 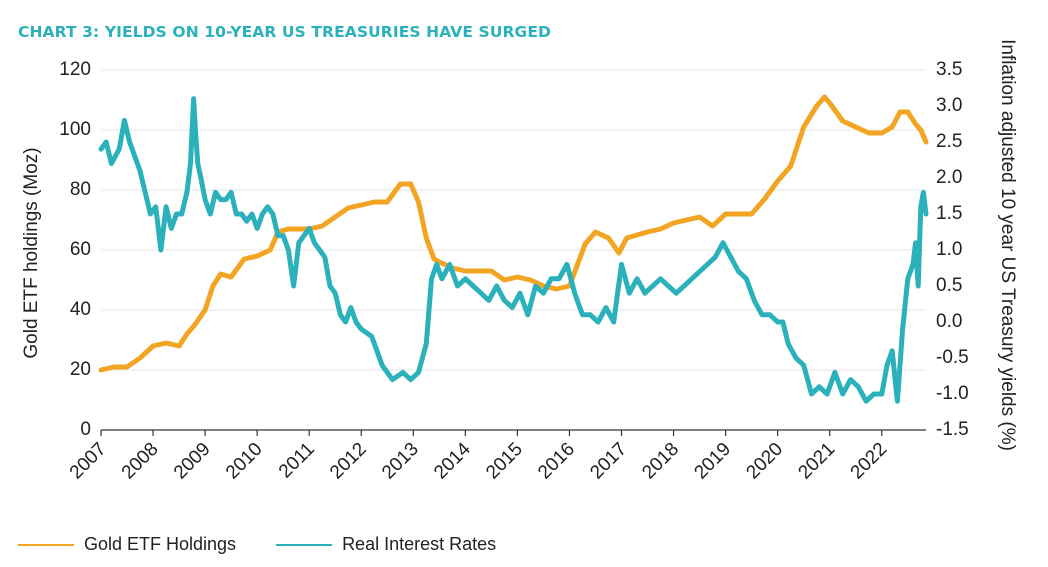 What do you see at coordinates (608, 461) in the screenshot?
I see `x-tick-label: 2017` at bounding box center [608, 461].